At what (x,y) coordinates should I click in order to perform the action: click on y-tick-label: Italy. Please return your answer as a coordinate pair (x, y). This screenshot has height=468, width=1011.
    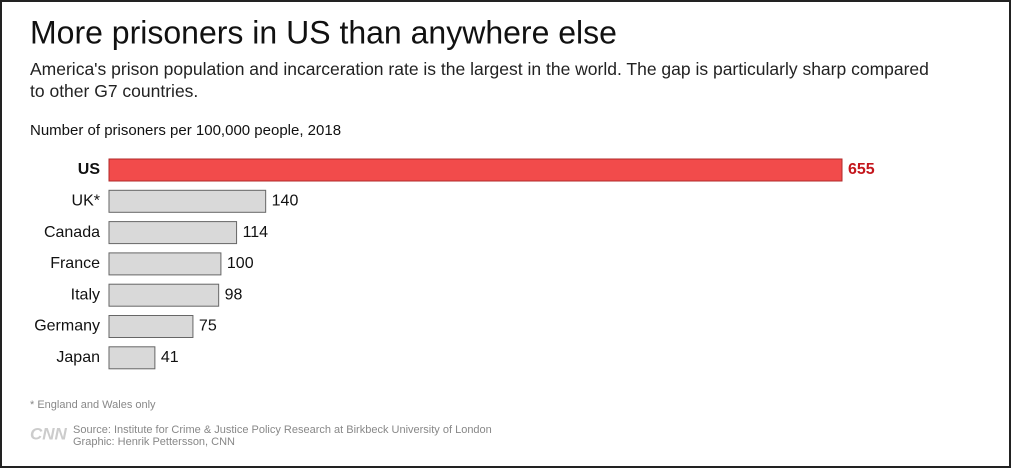
    Looking at the image, I should click on (85, 294).